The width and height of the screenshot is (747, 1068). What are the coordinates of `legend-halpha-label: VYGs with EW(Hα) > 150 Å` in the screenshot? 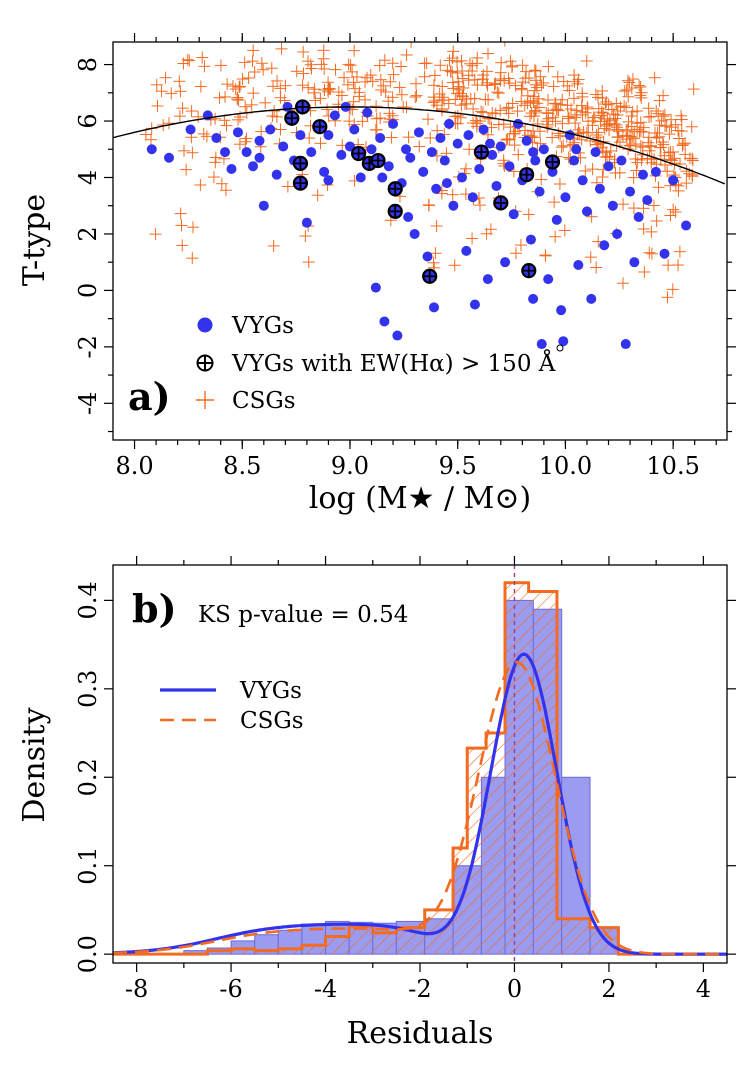 It's located at (393, 363).